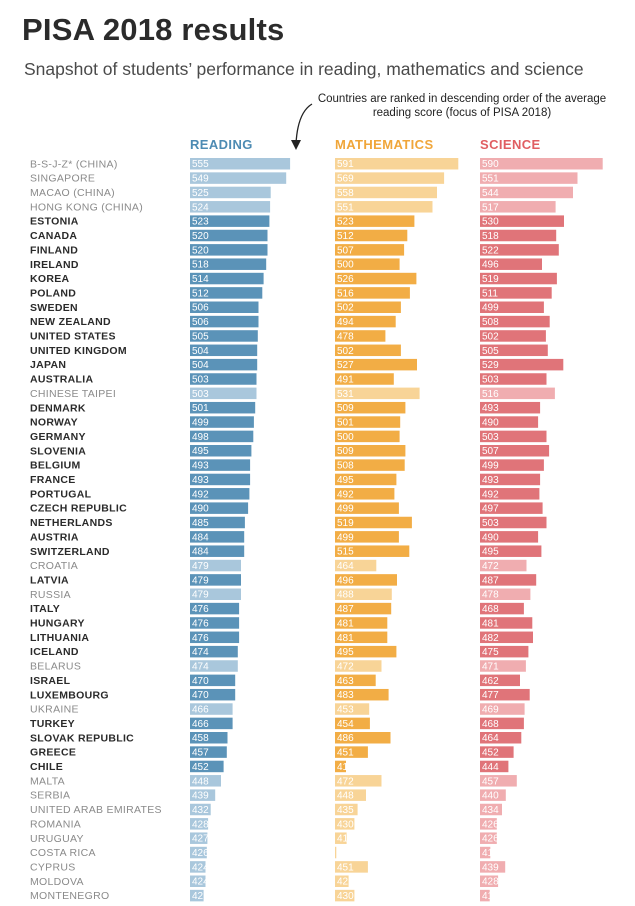 The image size is (635, 906). What do you see at coordinates (490, 623) in the screenshot?
I see `science-value-label: 481` at bounding box center [490, 623].